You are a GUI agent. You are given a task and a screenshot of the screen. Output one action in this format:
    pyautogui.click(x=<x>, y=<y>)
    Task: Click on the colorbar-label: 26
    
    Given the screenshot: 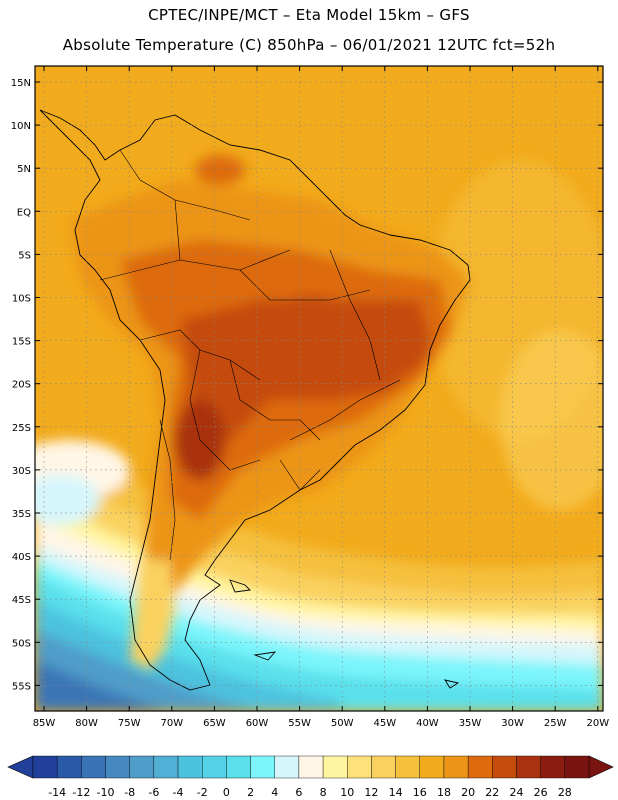 What is the action you would take?
    pyautogui.click(x=541, y=792)
    